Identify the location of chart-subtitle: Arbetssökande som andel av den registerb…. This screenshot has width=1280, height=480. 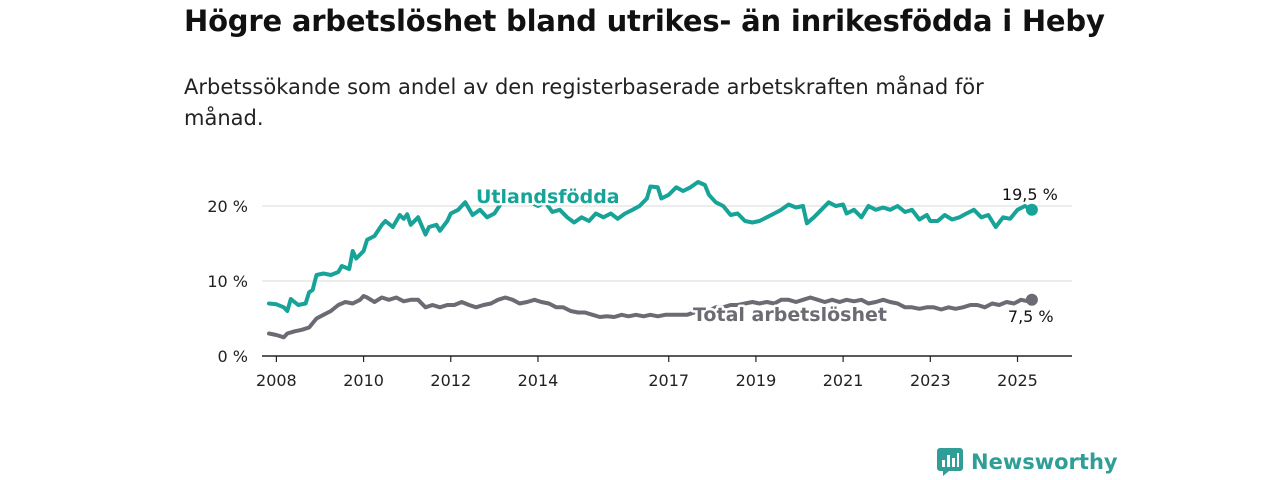
(584, 102).